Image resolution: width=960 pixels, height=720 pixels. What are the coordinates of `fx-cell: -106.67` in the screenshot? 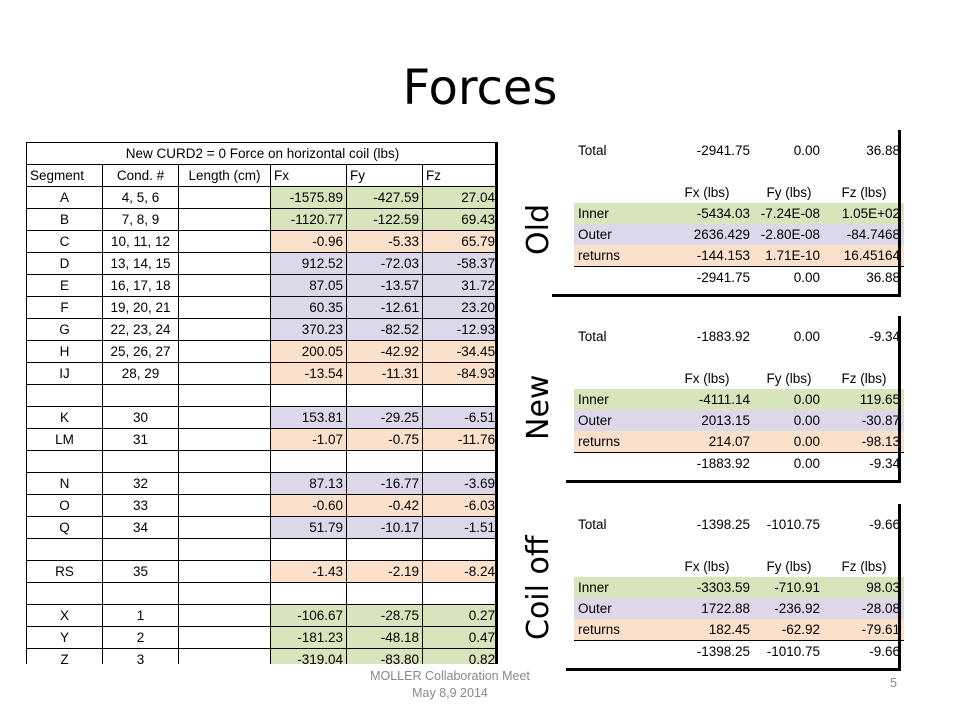 It's located at (308, 615).